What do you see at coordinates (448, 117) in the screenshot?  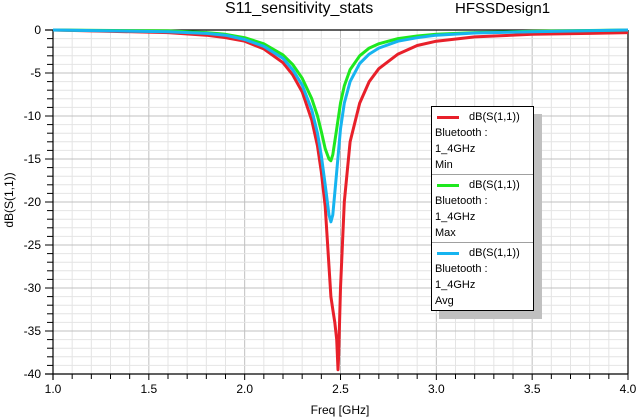 I see `legend-swatch-min` at bounding box center [448, 117].